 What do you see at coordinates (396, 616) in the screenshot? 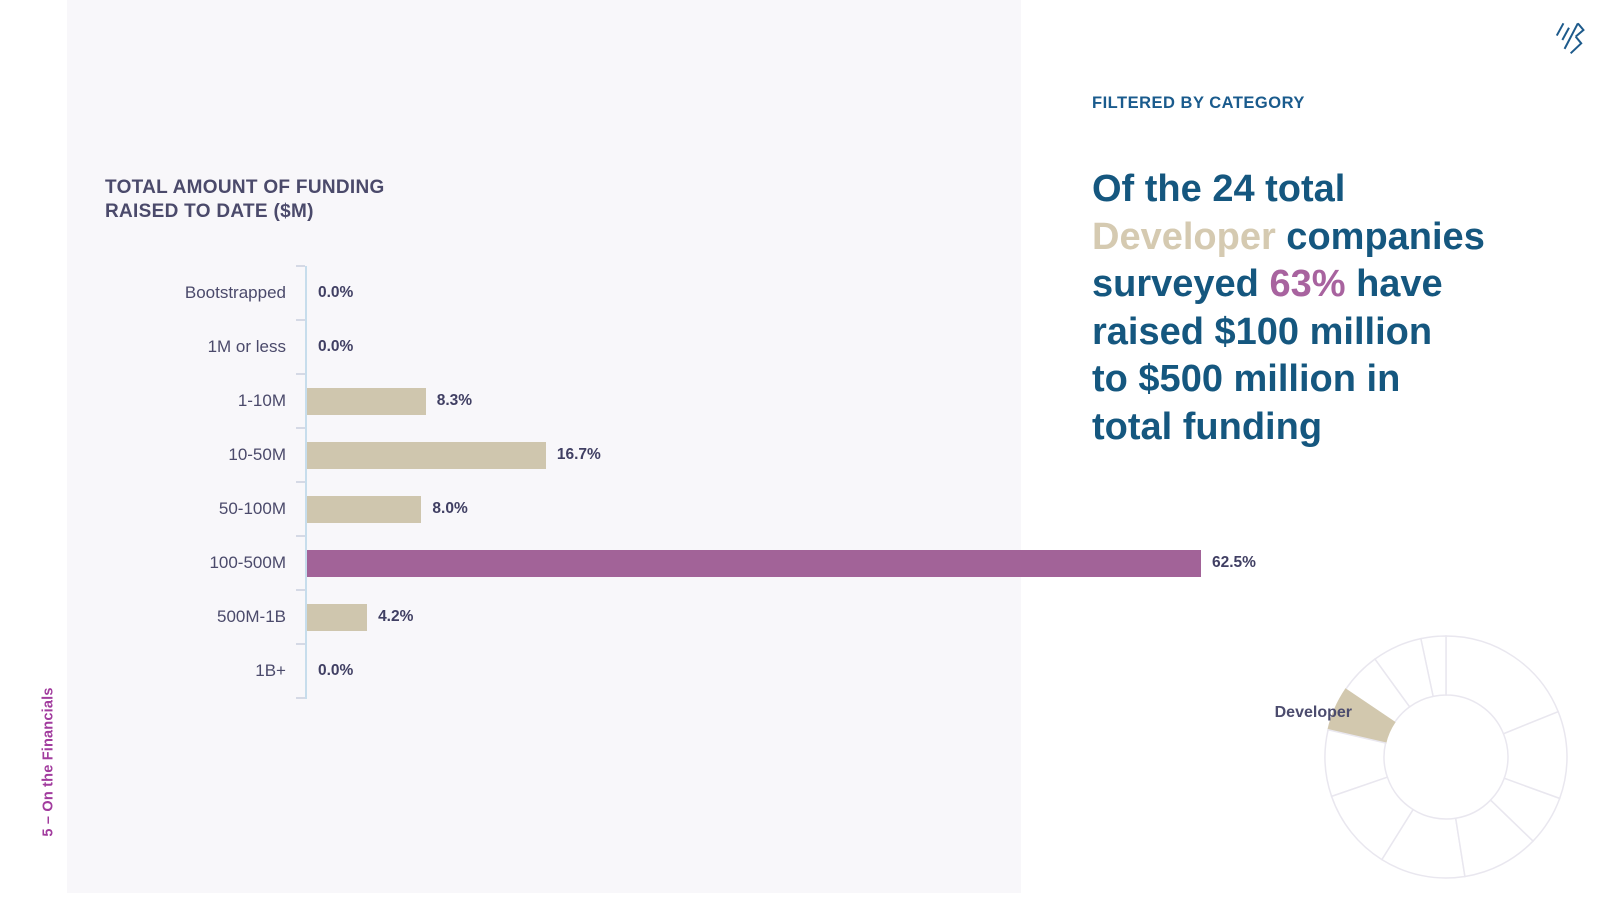
I see `bar-value-label: 4.2%` at bounding box center [396, 616].